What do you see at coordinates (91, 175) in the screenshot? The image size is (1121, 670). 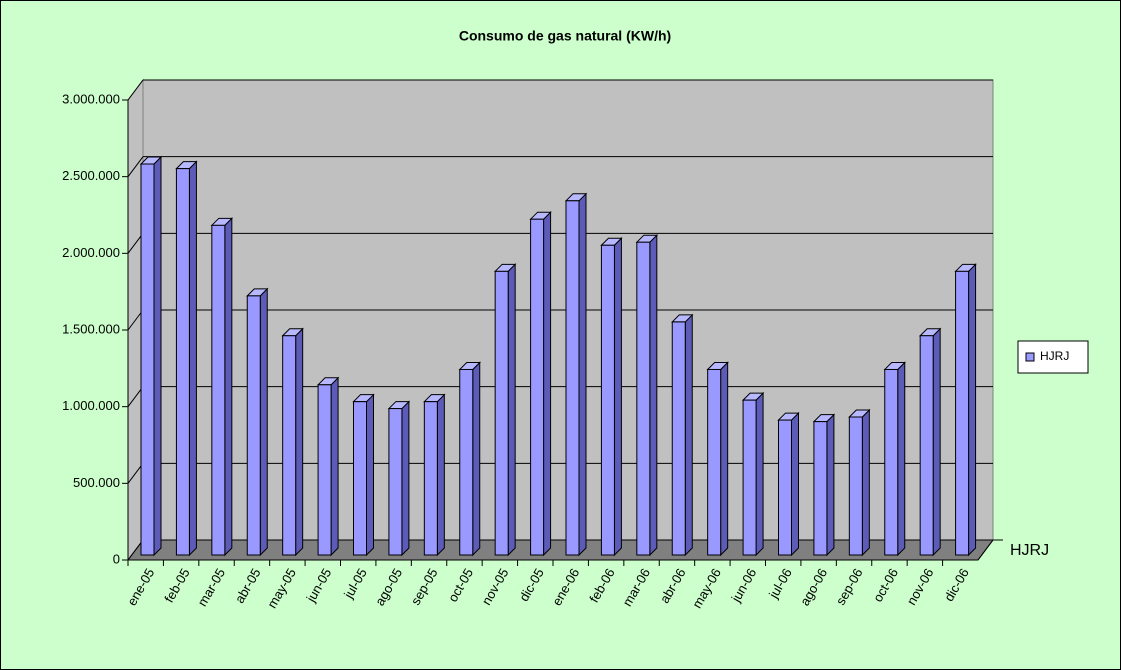 I see `y-tick-label: 2.500.000` at bounding box center [91, 175].